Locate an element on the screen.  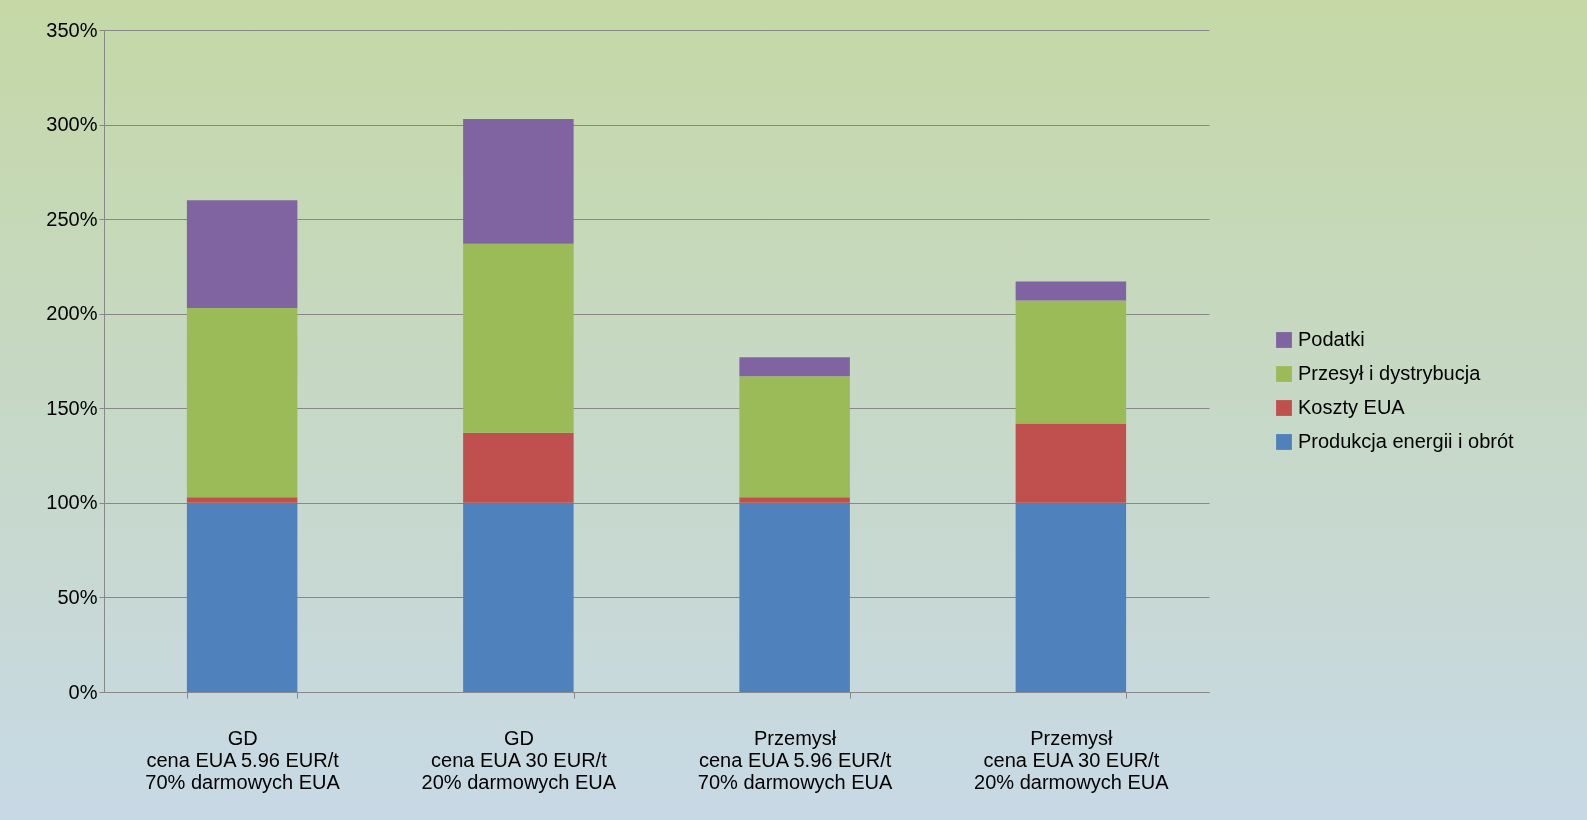
y-tick-label: 0% is located at coordinates (83, 691).